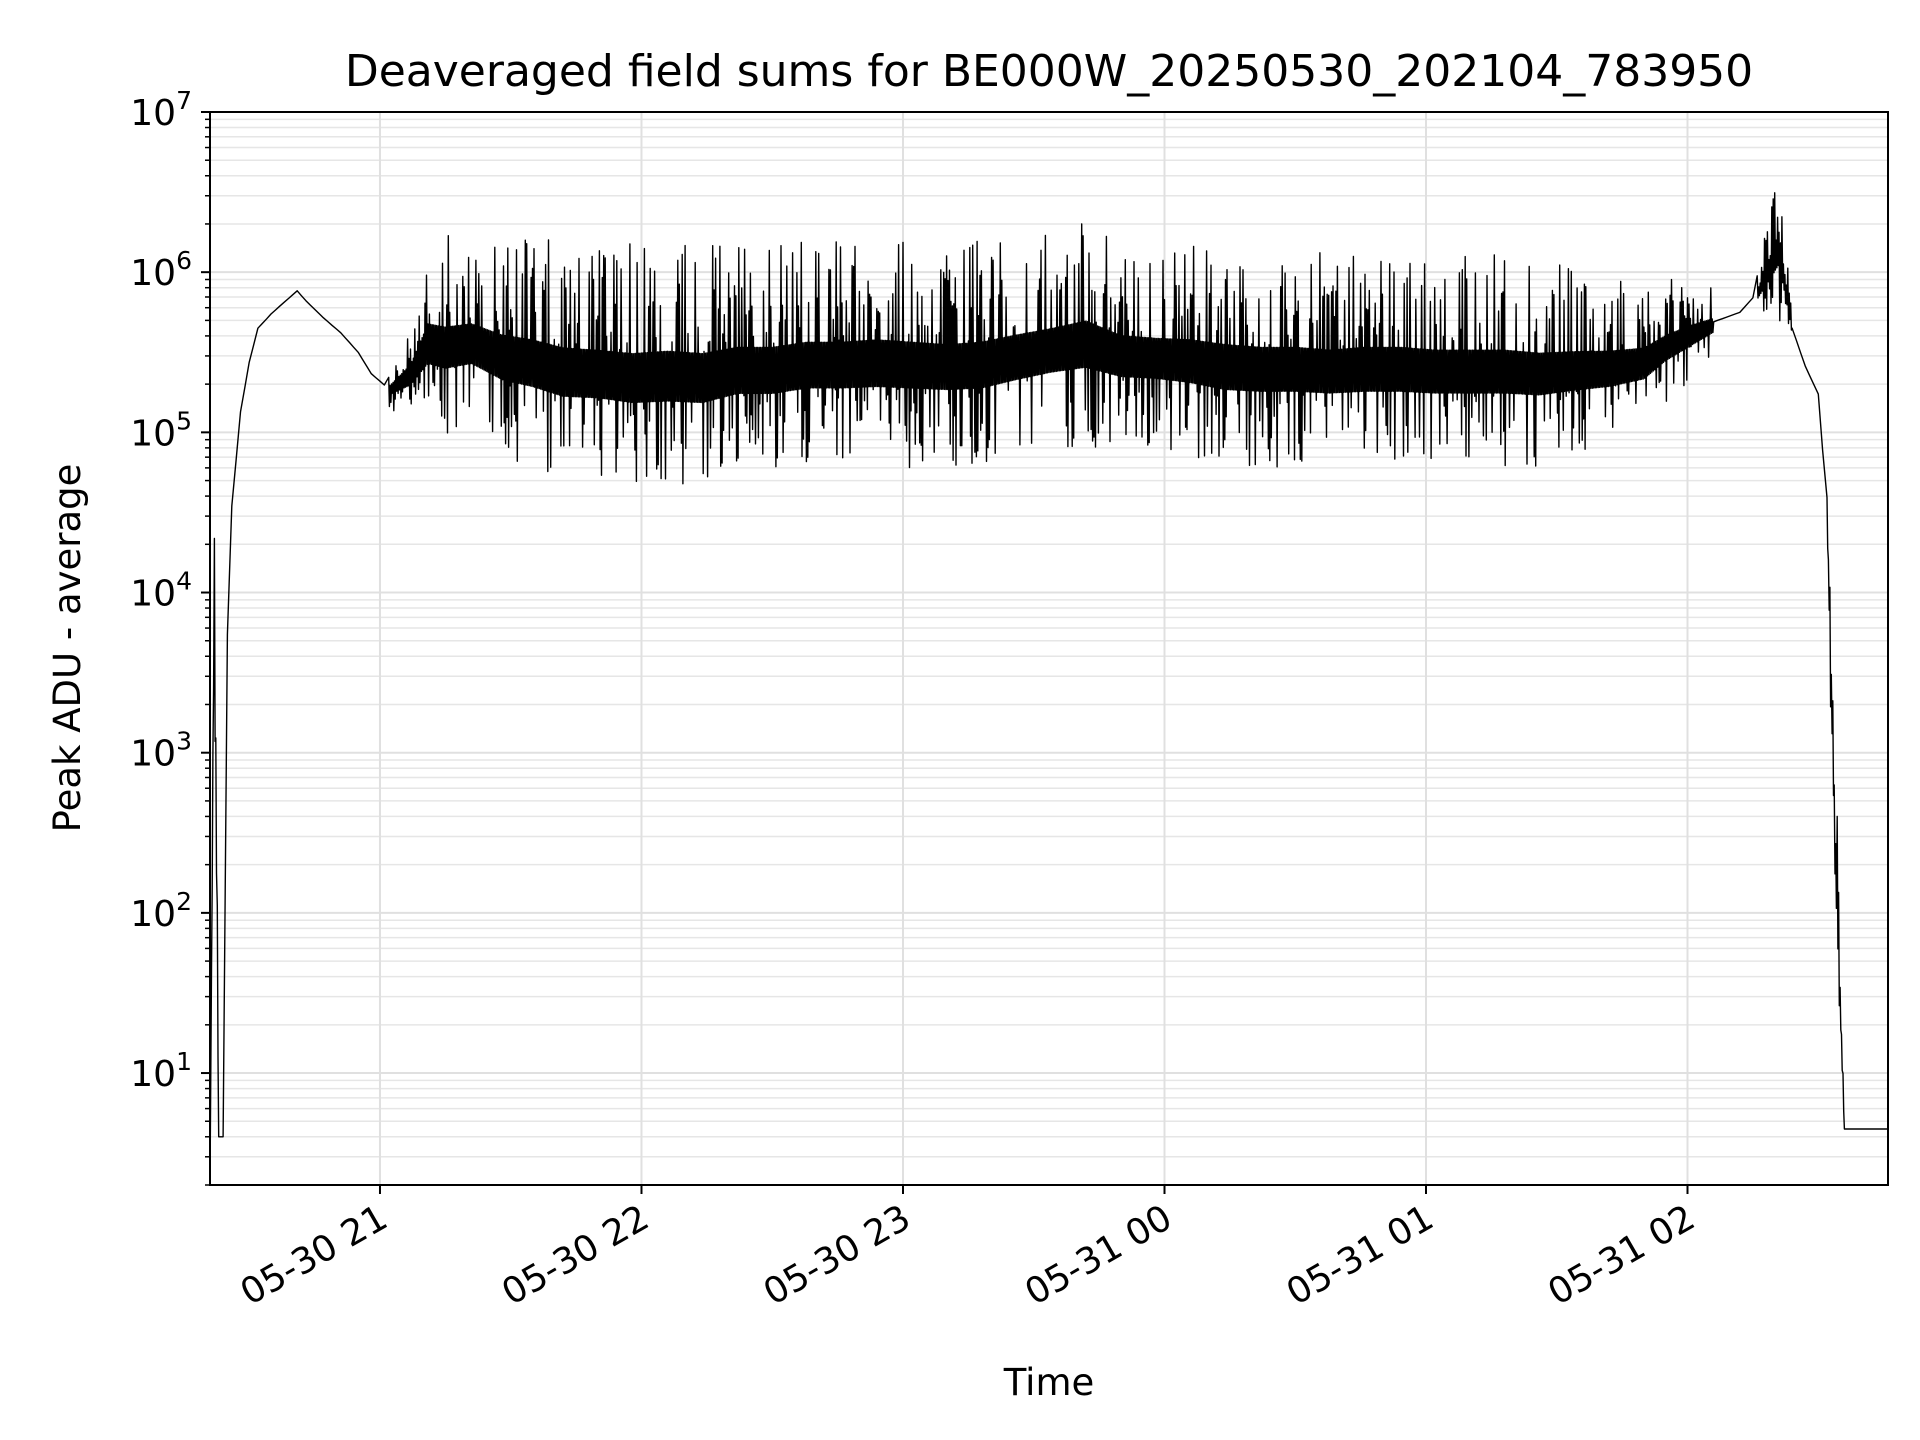 The width and height of the screenshot is (1920, 1440). Describe the element at coordinates (161, 110) in the screenshot. I see `y-tick-label: 10⁷` at that location.